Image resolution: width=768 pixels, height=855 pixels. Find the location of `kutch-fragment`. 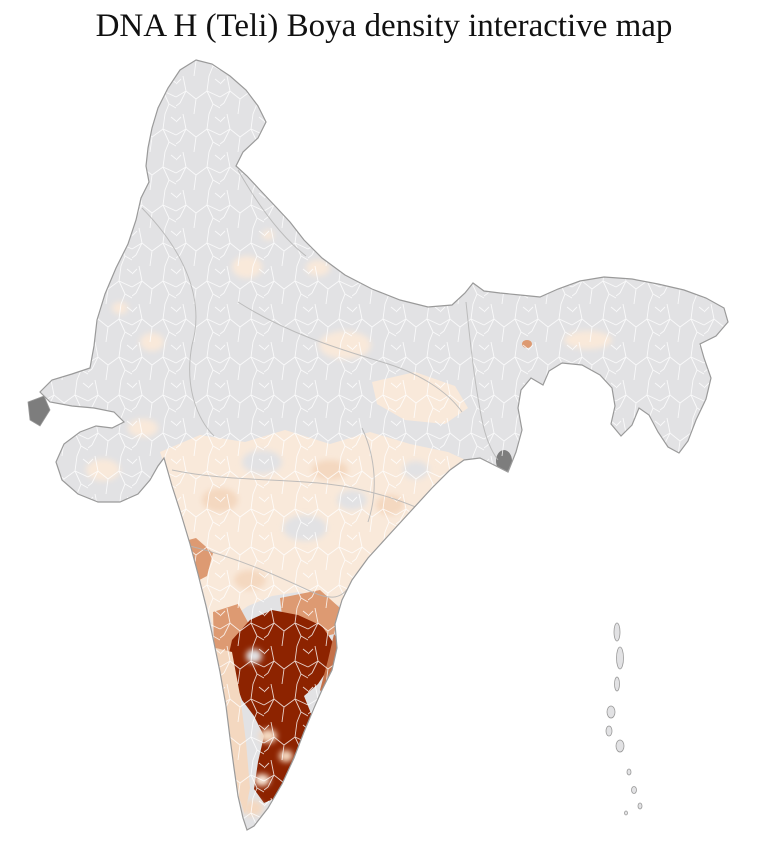

kutch-fragment is located at coordinates (39, 411).